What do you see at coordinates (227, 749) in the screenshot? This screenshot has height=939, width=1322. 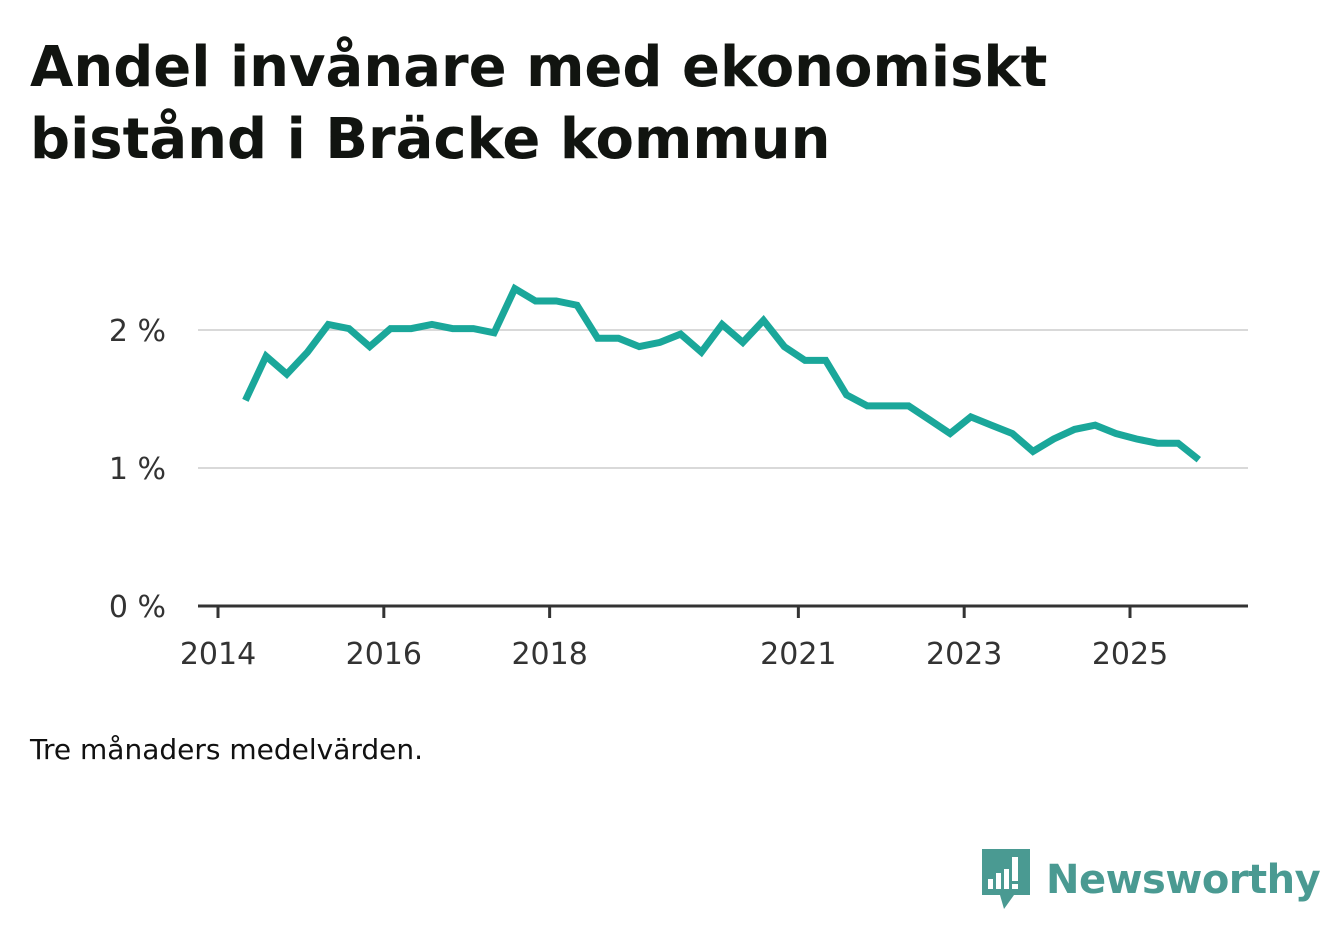 I see `chart-note: Tre månaders medelvärden.` at bounding box center [227, 749].